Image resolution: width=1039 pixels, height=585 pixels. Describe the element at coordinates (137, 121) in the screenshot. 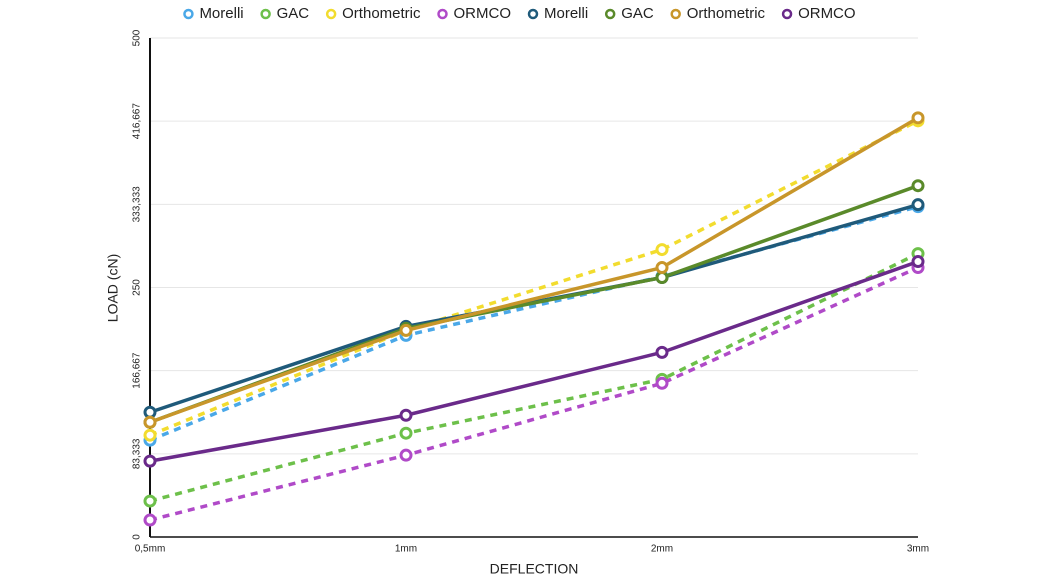

I see `y-tick-label: 416,667` at that location.